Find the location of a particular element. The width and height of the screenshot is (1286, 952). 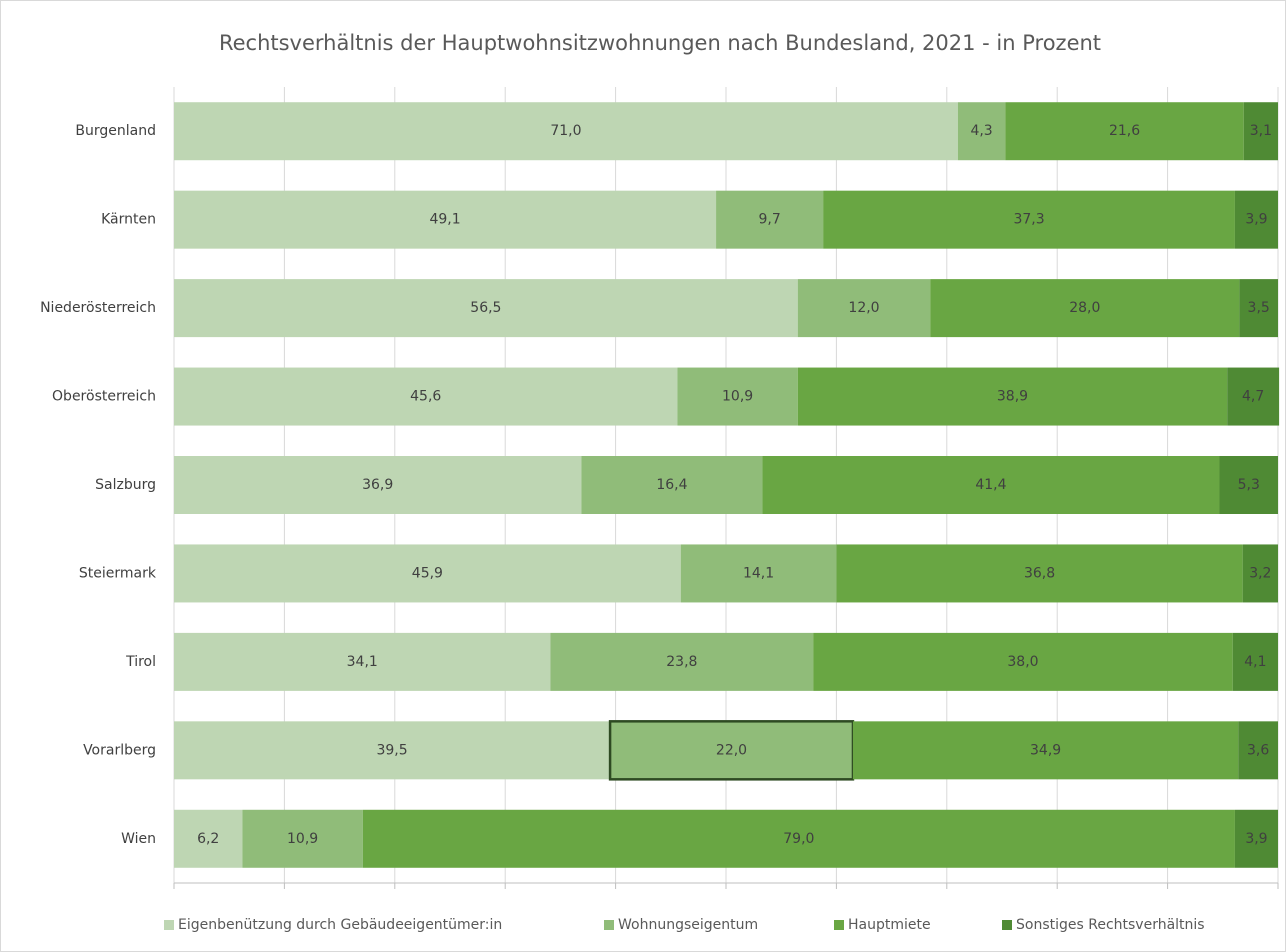

data-label: 28,0 is located at coordinates (1084, 308).